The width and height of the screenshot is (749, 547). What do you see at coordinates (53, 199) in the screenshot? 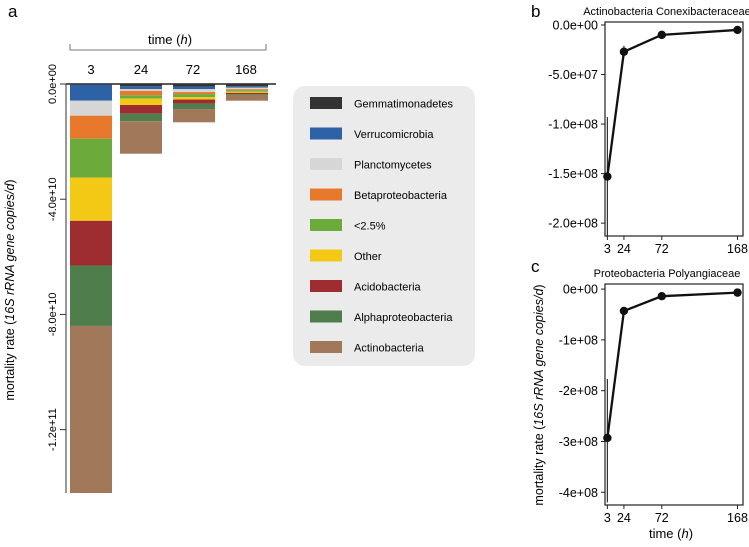
I see `y-tick-label: -4.0e+10` at bounding box center [53, 199].